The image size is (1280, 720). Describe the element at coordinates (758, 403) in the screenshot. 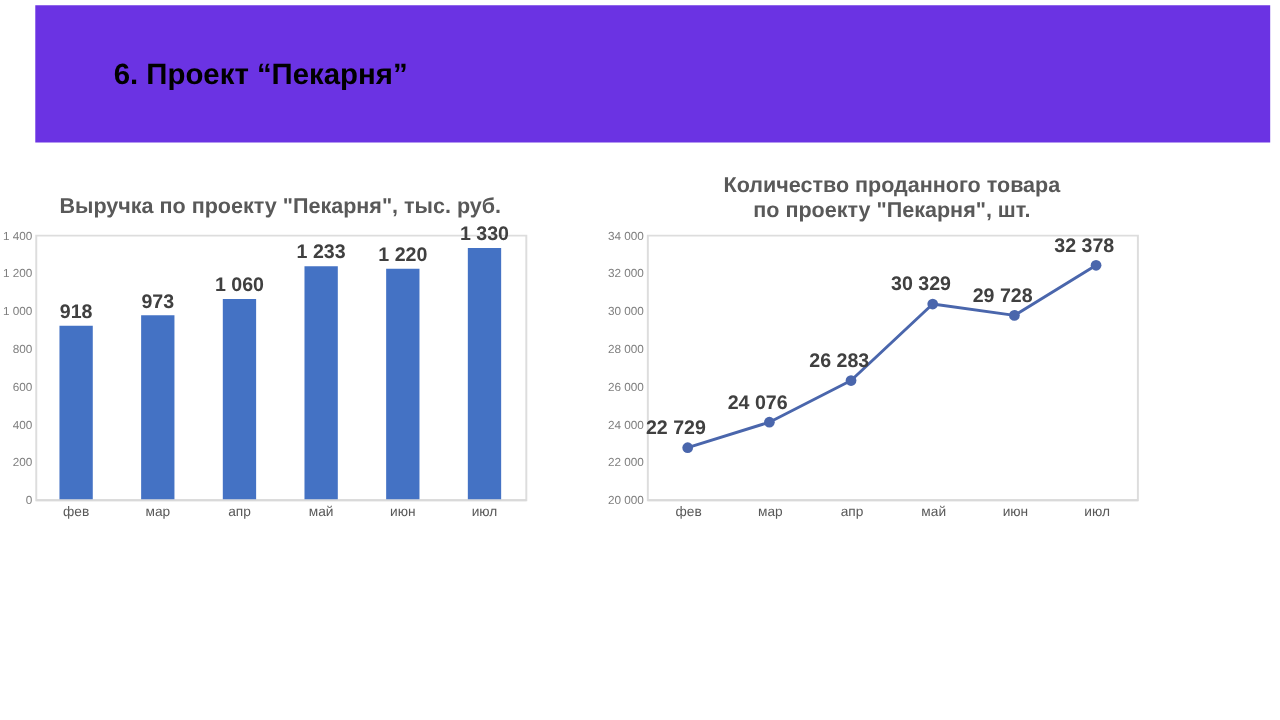

I see `data-label: 24 076` at that location.